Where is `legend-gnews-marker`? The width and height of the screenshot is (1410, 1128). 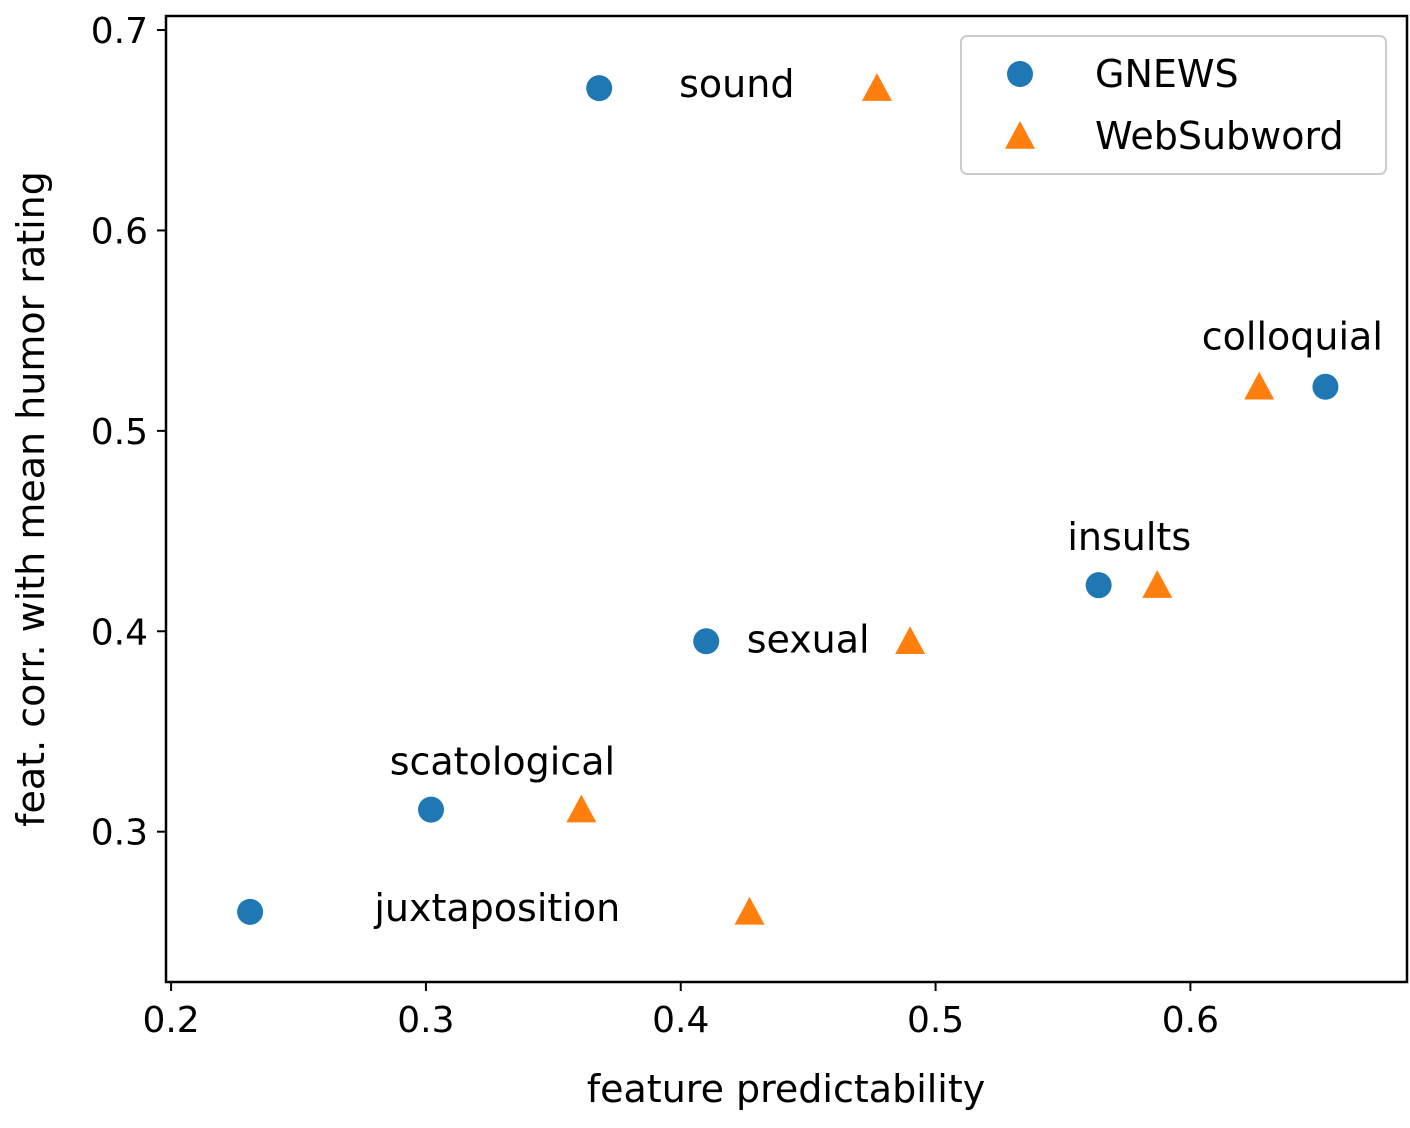
legend-gnews-marker is located at coordinates (1020, 74).